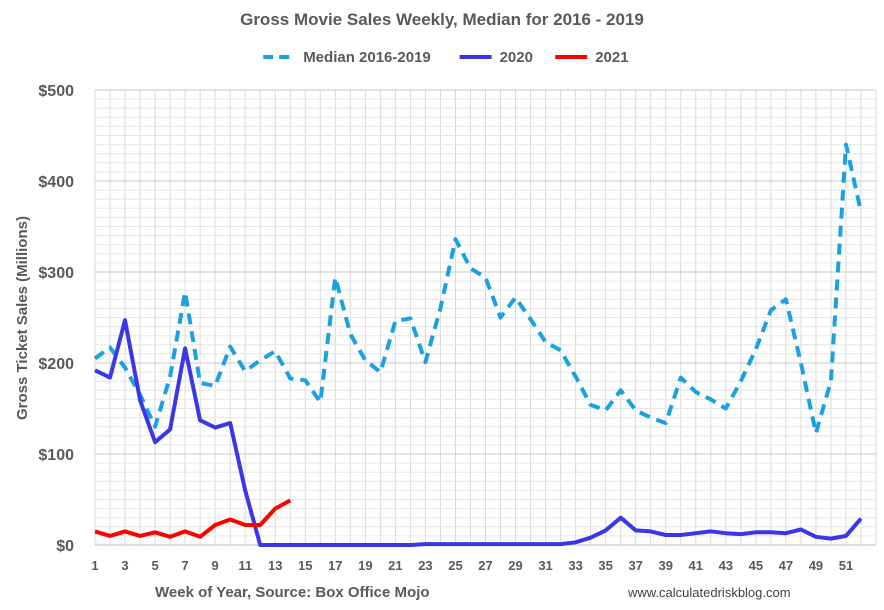 The width and height of the screenshot is (884, 610). What do you see at coordinates (756, 565) in the screenshot?
I see `x-tick-label: 45` at bounding box center [756, 565].